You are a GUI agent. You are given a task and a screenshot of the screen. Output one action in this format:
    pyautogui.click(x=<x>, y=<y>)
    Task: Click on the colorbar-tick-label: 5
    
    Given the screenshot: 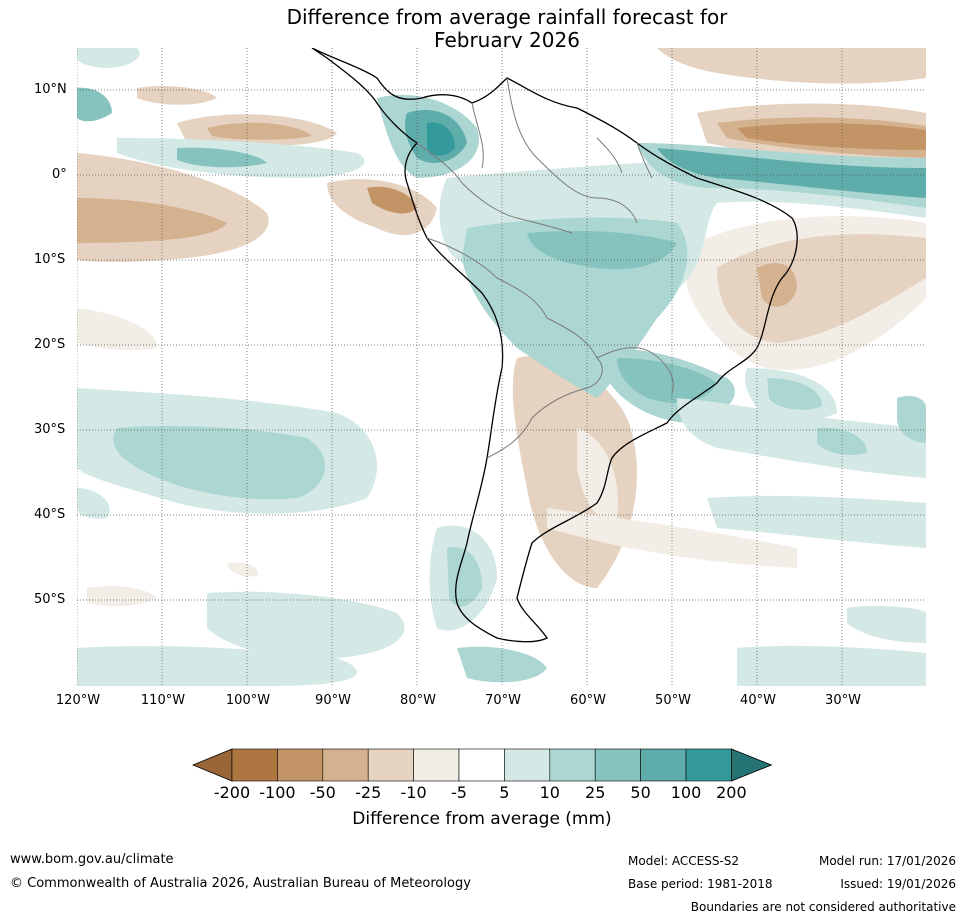 What is the action you would take?
    pyautogui.click(x=504, y=792)
    